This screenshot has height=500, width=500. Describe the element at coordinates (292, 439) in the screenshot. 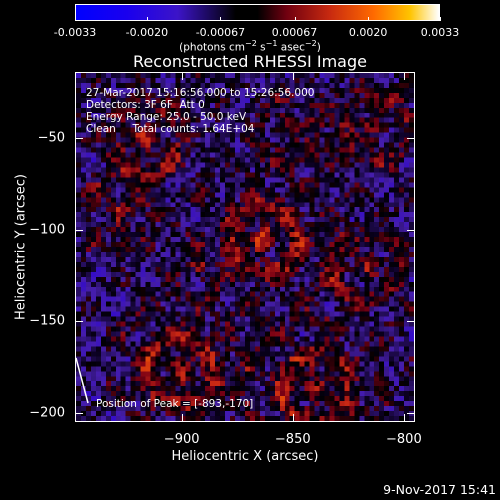

I see `x-tick-label: −850` at that location.